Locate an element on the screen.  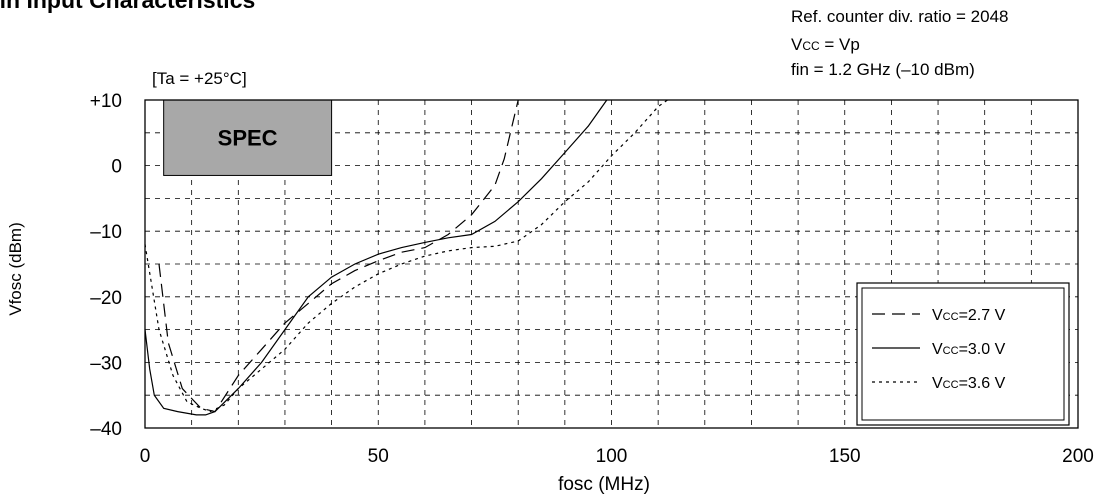
page-title: fin Input Characteristics is located at coordinates (127, 6).